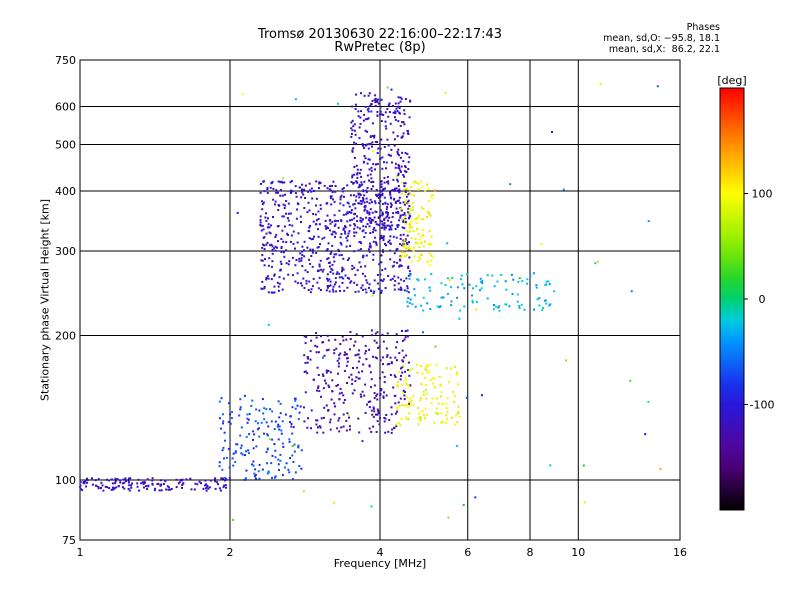 Image resolution: width=800 pixels, height=600 pixels. I want to click on y-tick-label: 400, so click(65, 191).